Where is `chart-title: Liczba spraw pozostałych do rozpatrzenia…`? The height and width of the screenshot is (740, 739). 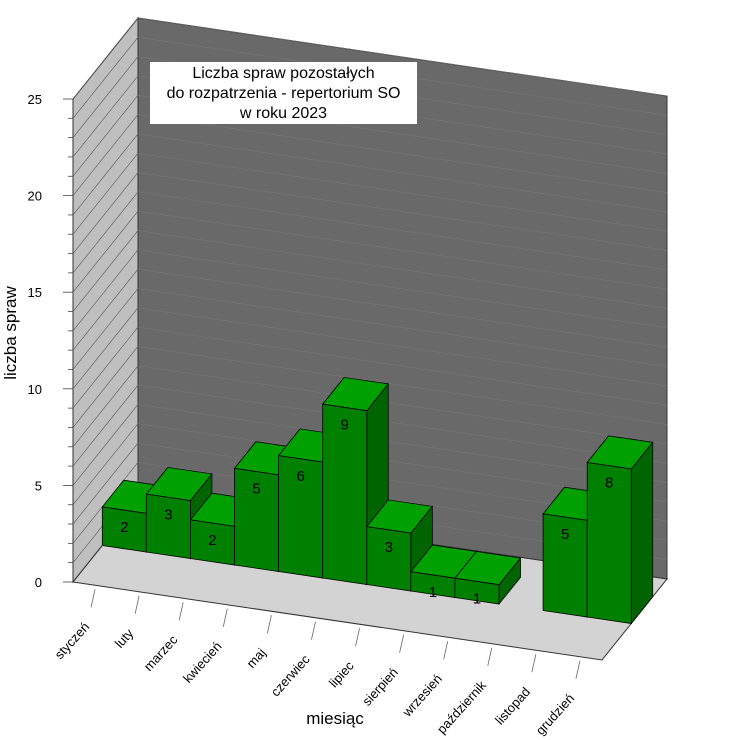
chart-title: Liczba spraw pozostałych do rozpatrzenia… is located at coordinates (283, 93).